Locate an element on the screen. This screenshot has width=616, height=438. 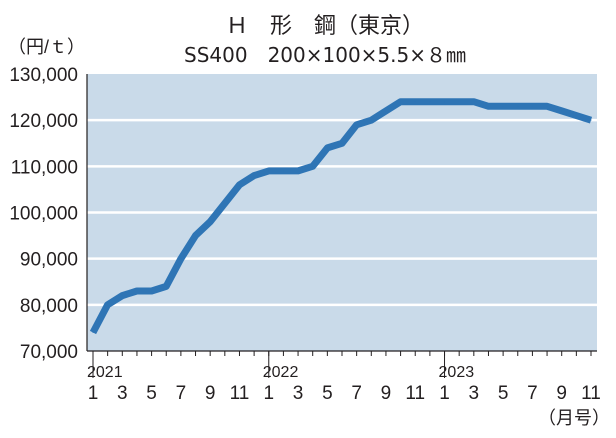
year-label: 2023 is located at coordinates (457, 372).